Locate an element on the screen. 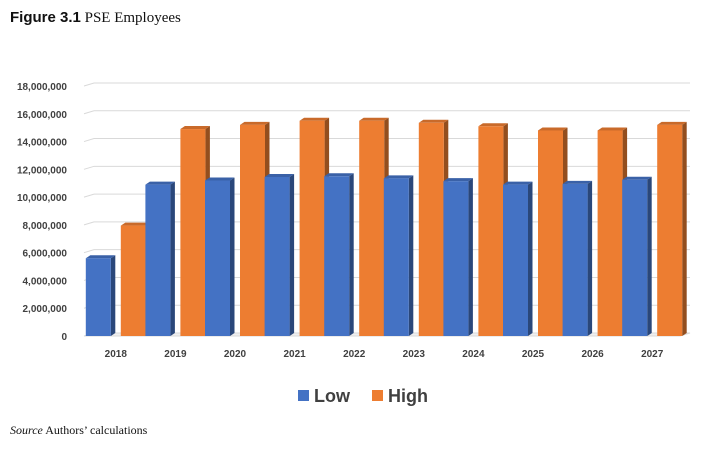  bar-low-2018 is located at coordinates (98, 297).